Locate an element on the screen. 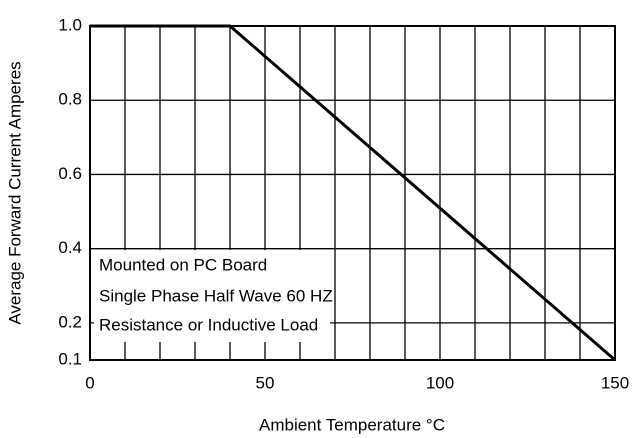 Image resolution: width=632 pixels, height=438 pixels. y-axis-label: Average Forward Current Amperes is located at coordinates (14, 192).